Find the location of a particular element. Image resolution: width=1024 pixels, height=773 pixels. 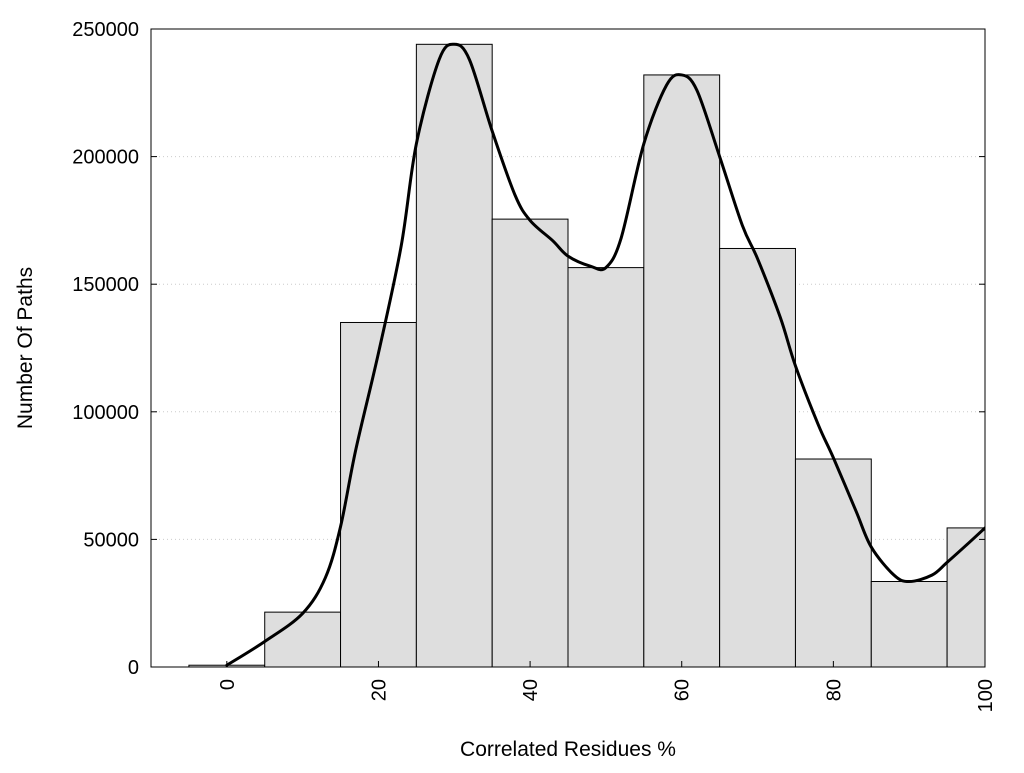

x-axis-label: Correlated Residues % is located at coordinates (568, 749).